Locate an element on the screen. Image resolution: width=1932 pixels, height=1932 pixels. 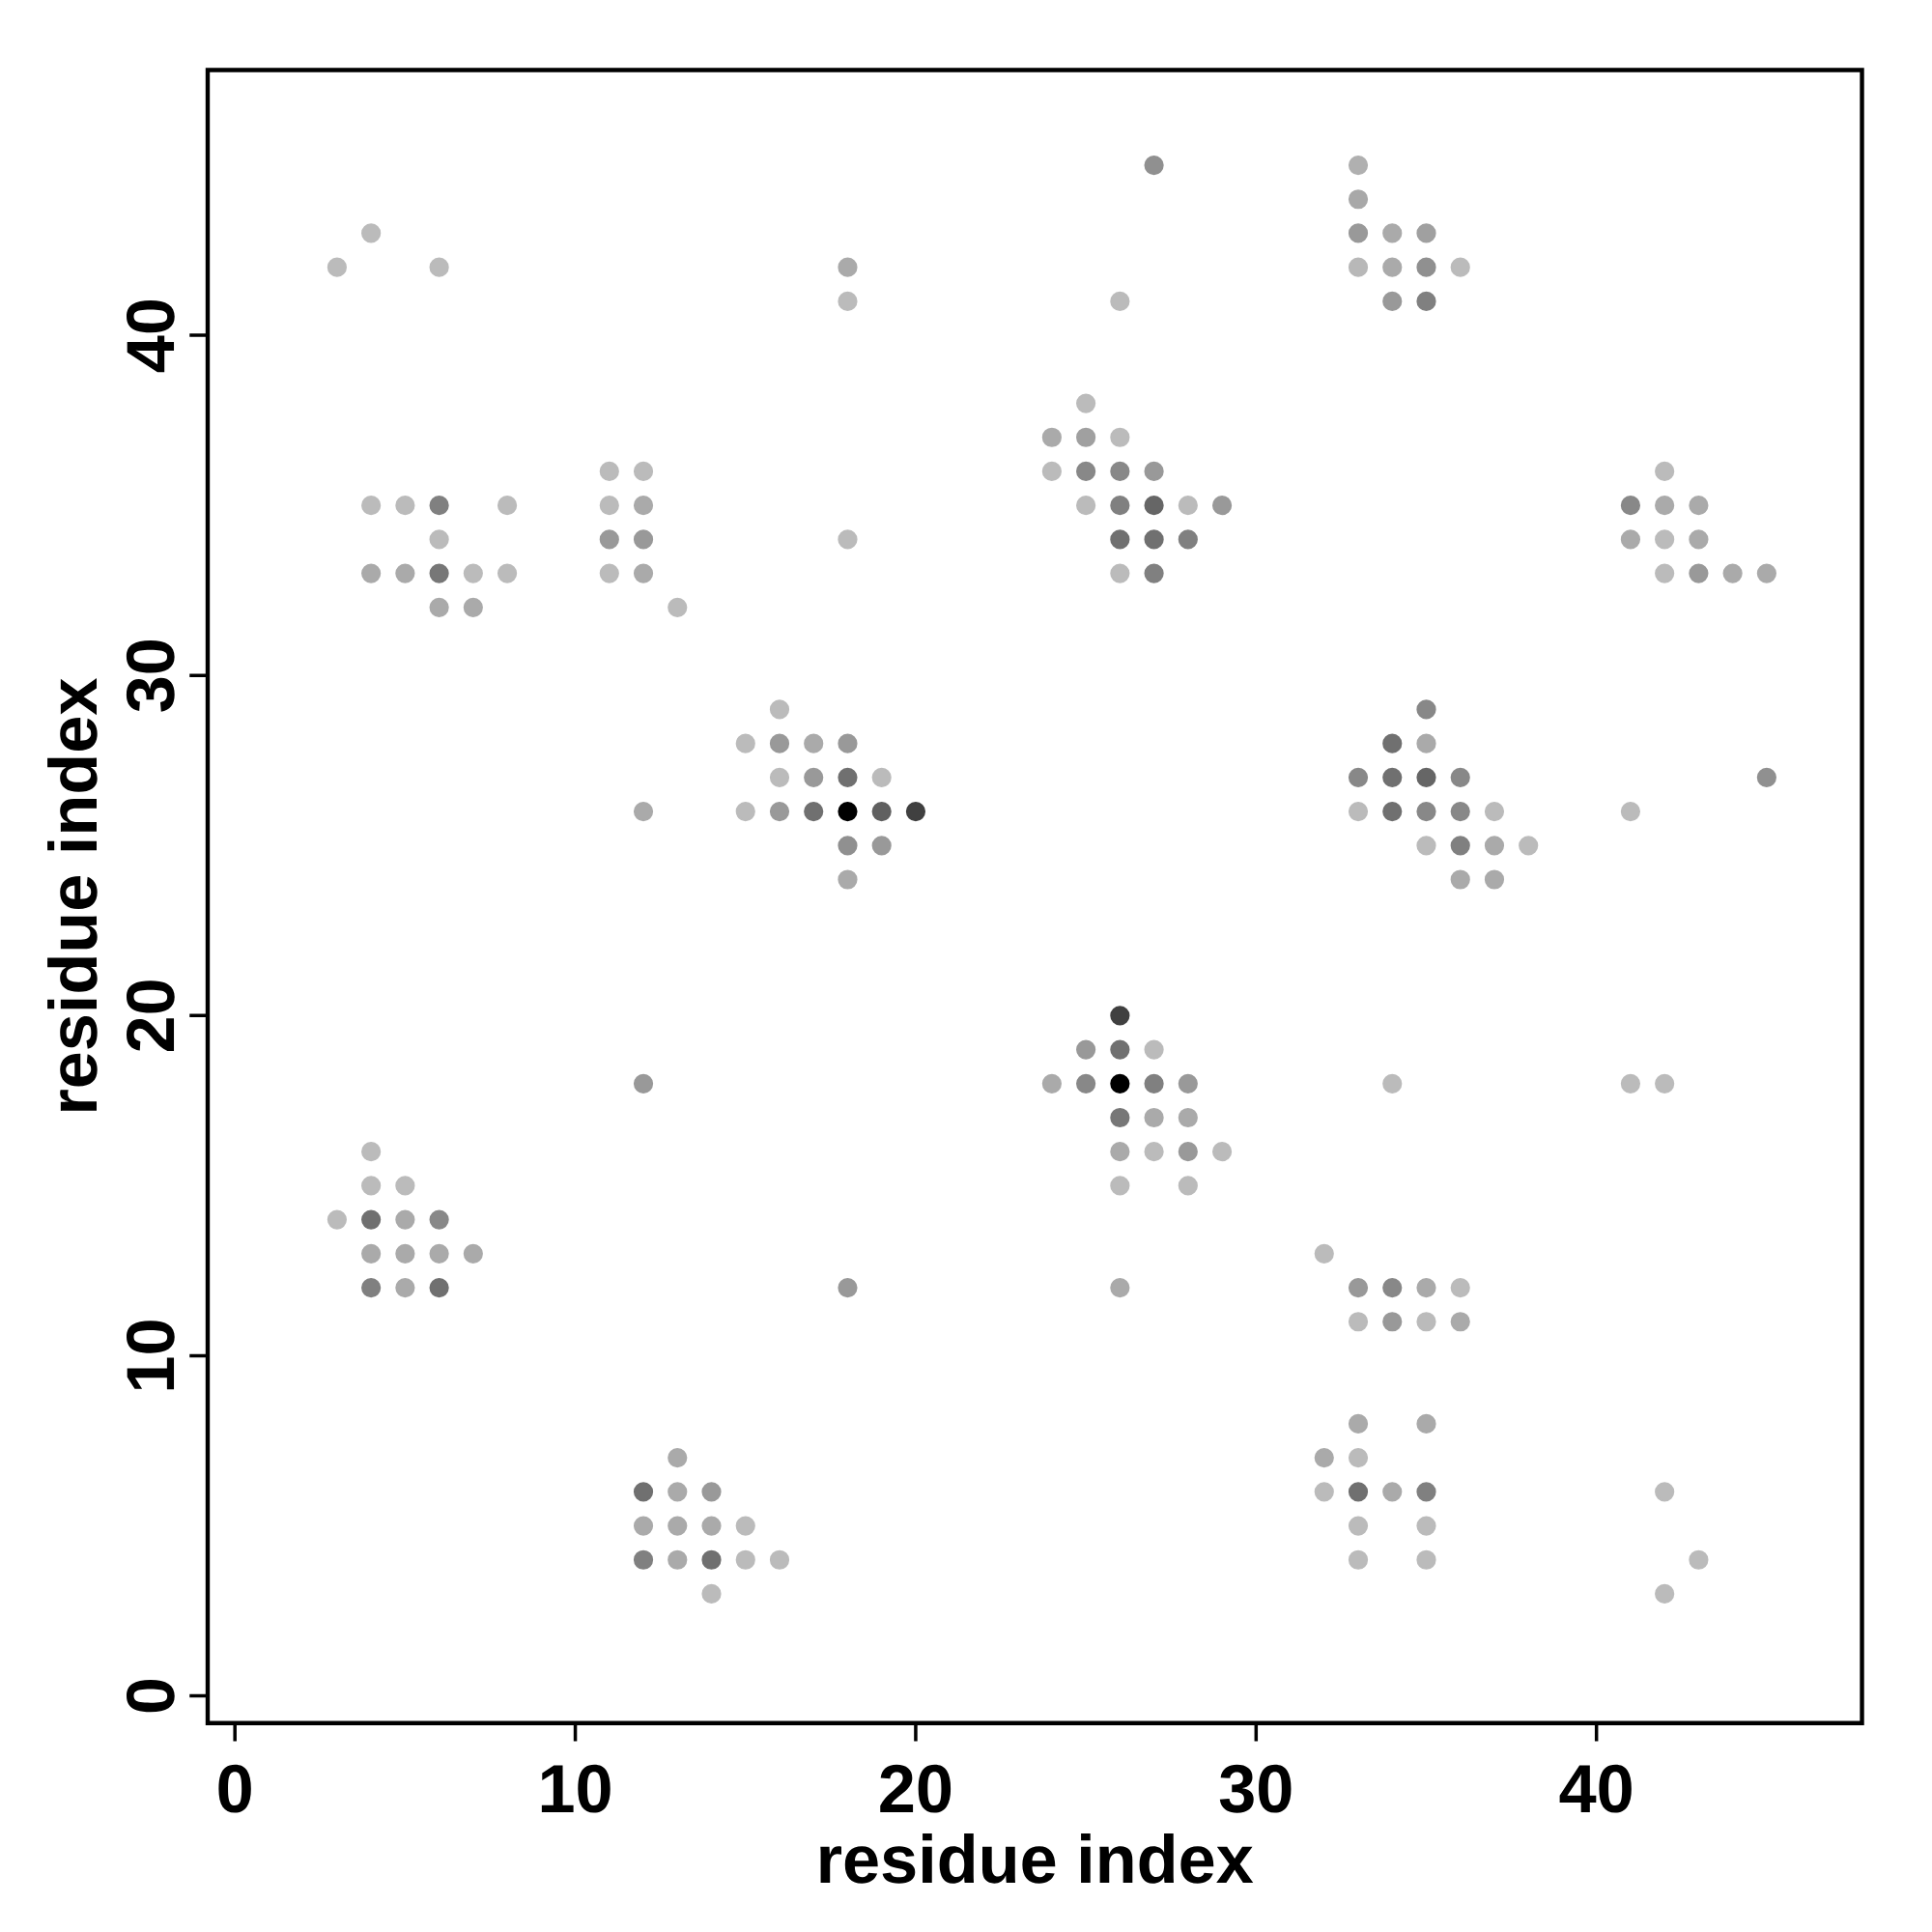
x-tick-label: 10 is located at coordinates (576, 1788).